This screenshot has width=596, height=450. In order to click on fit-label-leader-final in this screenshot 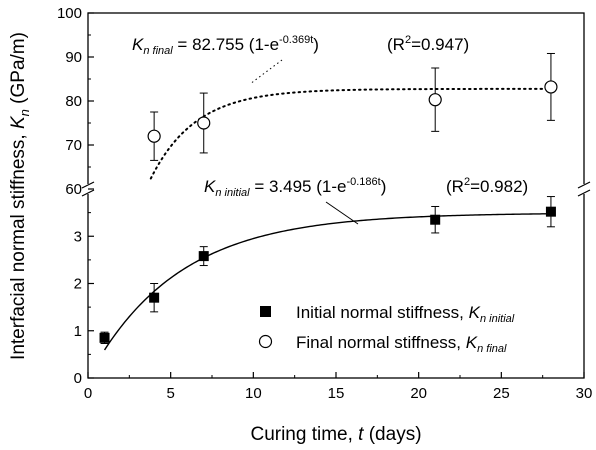, I will do `click(266, 72)`.